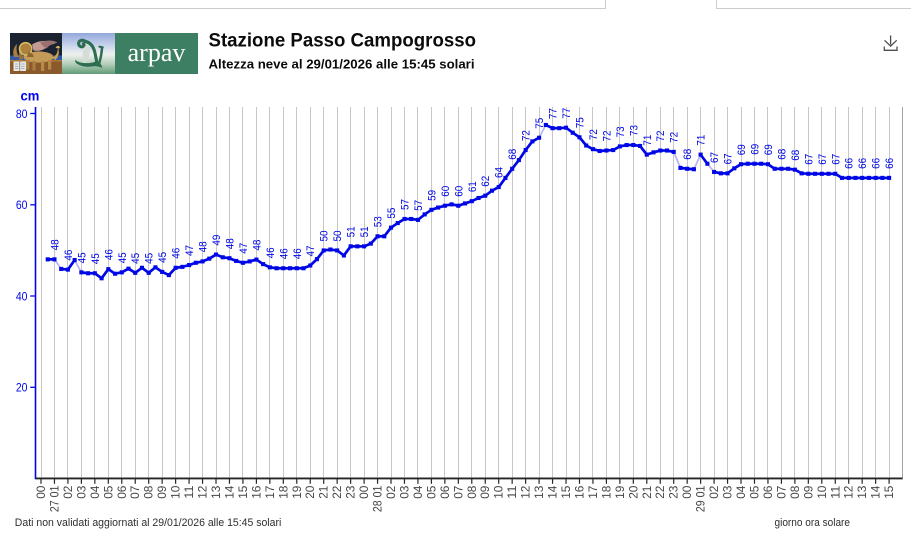 This screenshot has width=911, height=543. I want to click on svg-text: 19, so click(620, 492).